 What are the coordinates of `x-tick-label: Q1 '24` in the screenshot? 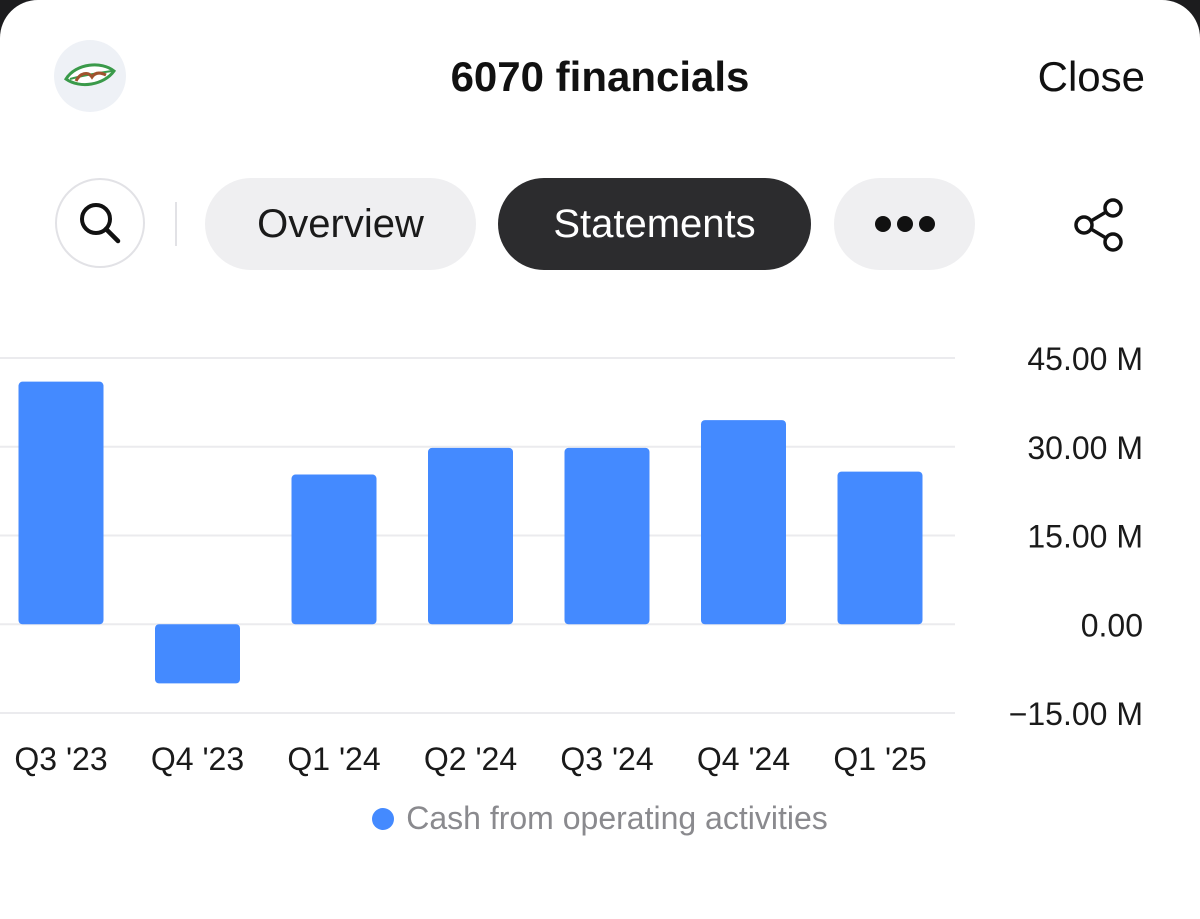 It's located at (333, 759).